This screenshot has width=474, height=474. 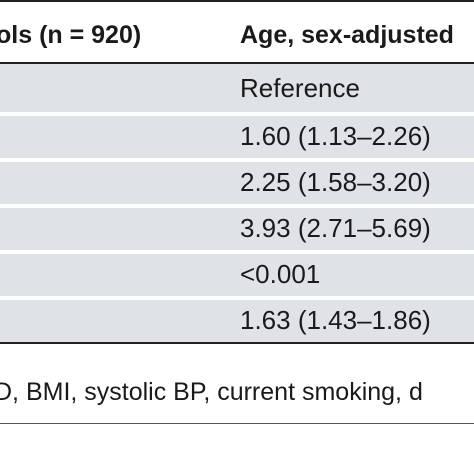 What do you see at coordinates (300, 88) in the screenshot?
I see `row-value-reference: Reference` at bounding box center [300, 88].